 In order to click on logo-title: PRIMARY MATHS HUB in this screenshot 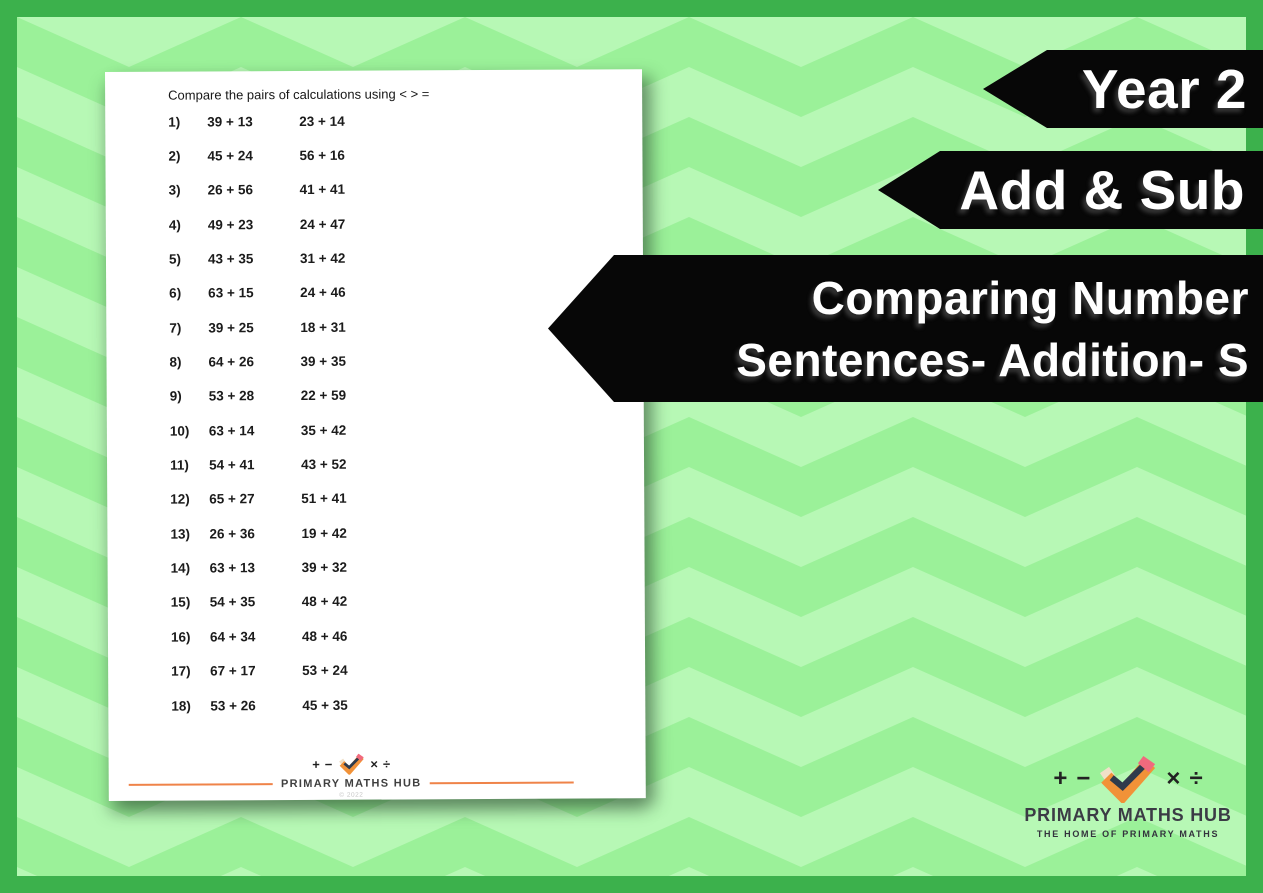, I will do `click(1128, 815)`.